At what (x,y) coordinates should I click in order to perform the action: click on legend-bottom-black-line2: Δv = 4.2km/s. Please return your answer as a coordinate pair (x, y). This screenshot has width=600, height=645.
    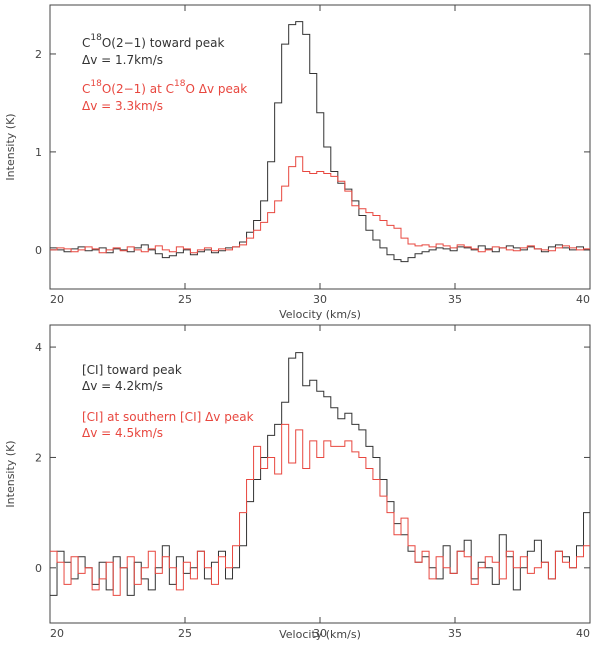
    Looking at the image, I should click on (122, 386).